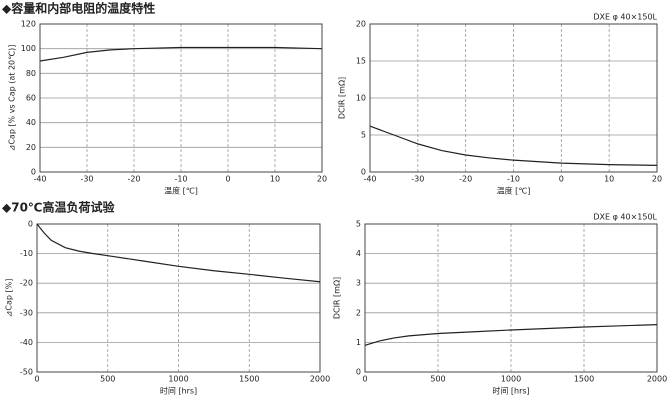 Image resolution: width=668 pixels, height=402 pixels. Describe the element at coordinates (26, 342) in the screenshot. I see `y-tick-label: -40` at that location.